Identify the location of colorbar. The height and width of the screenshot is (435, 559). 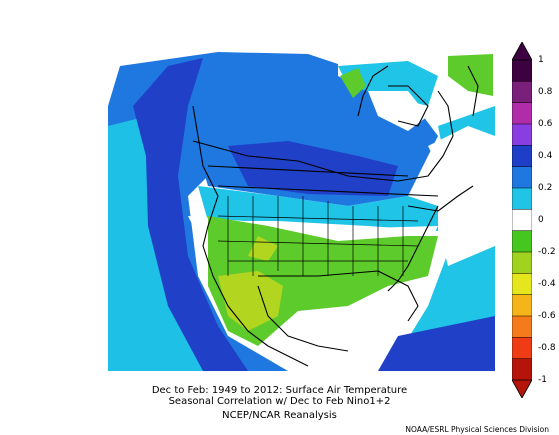
(522, 220).